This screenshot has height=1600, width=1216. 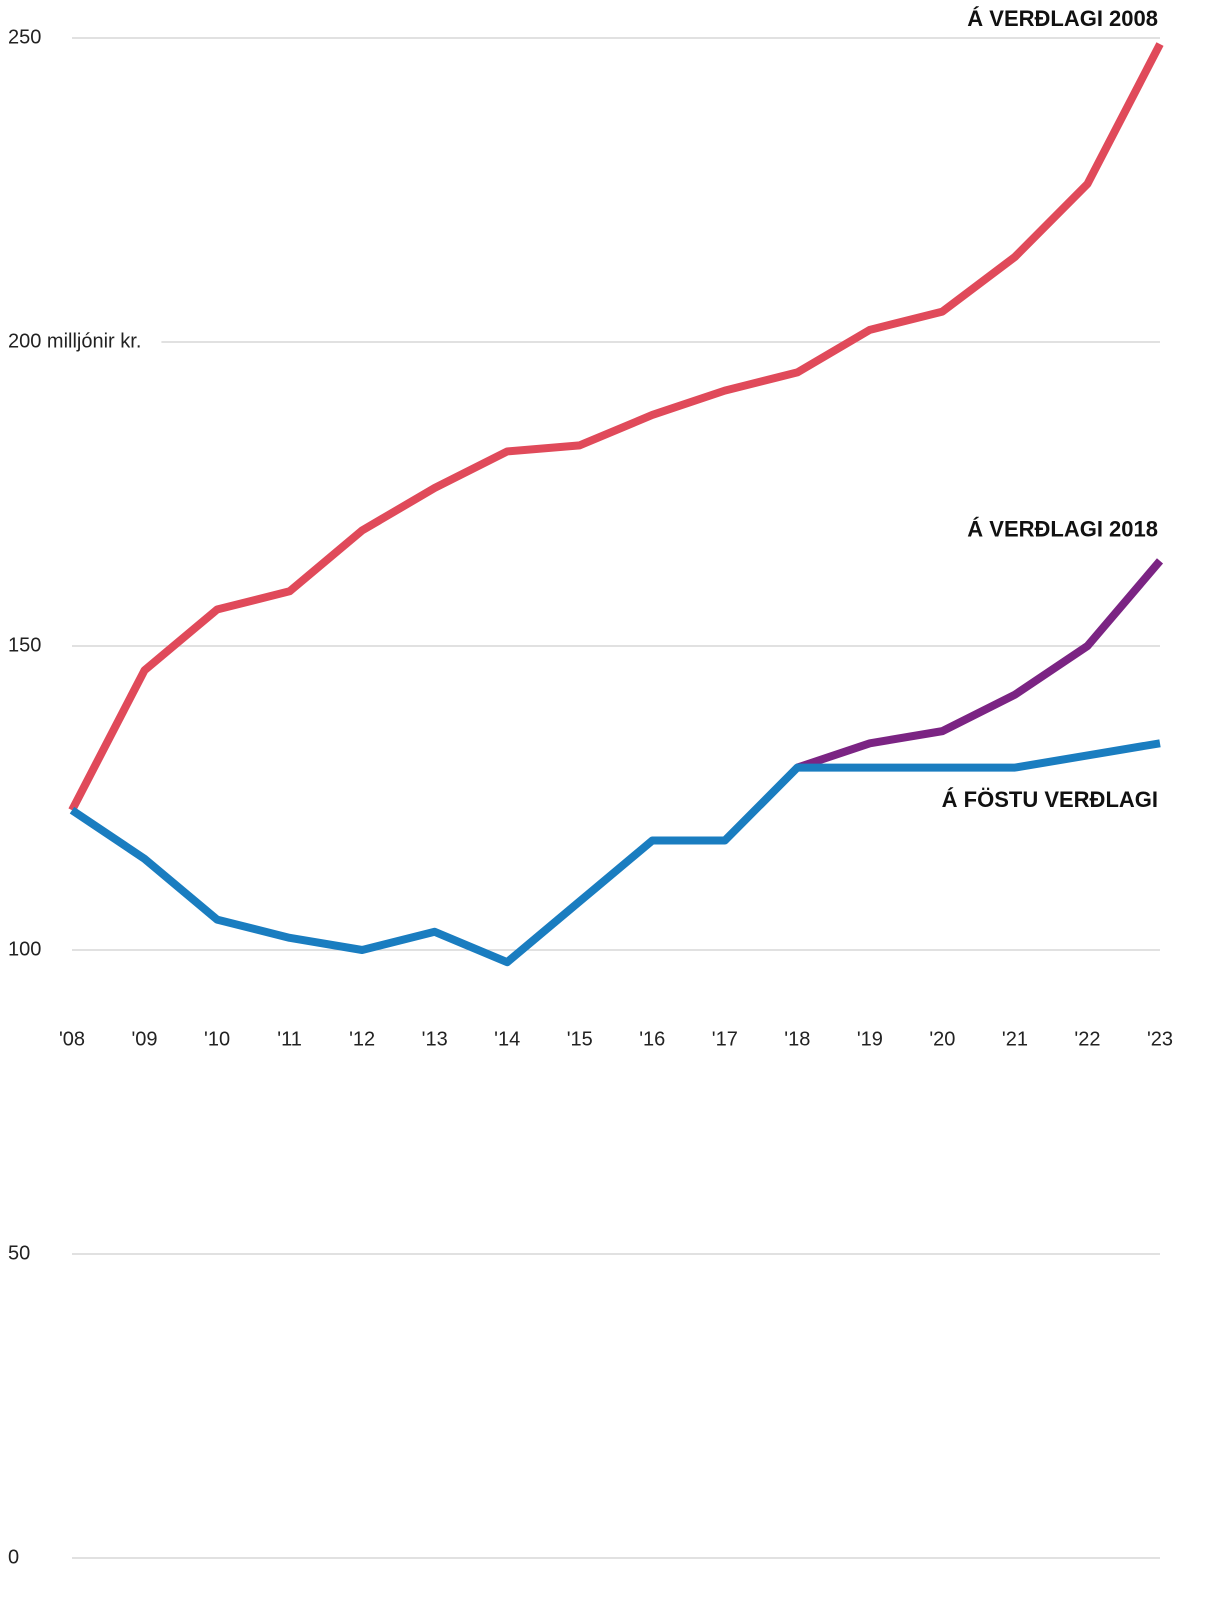 What do you see at coordinates (289, 1039) in the screenshot?
I see `x-tick-label: '11` at bounding box center [289, 1039].